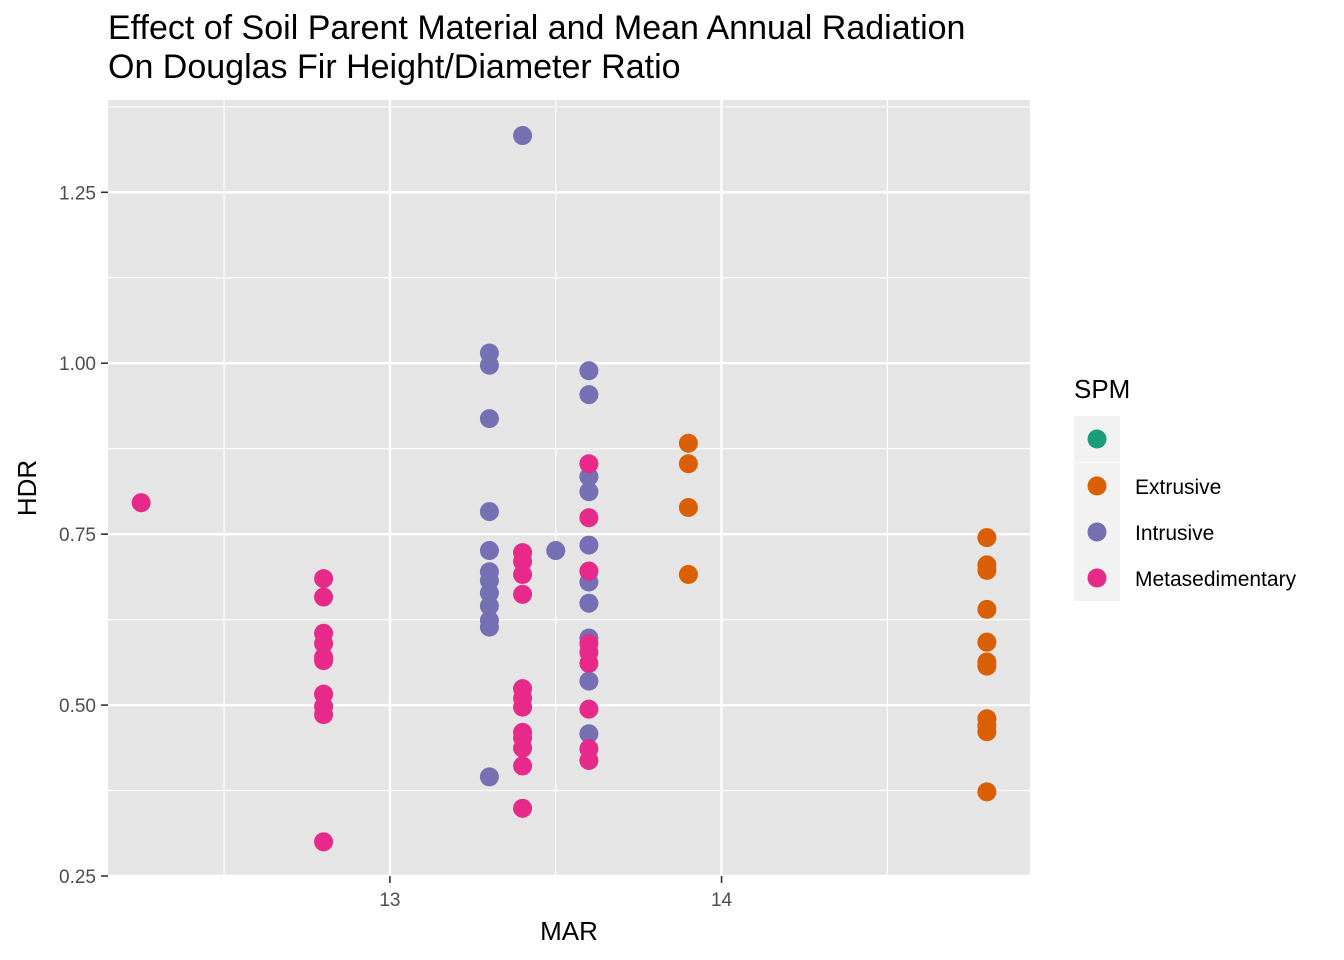  Describe the element at coordinates (1216, 579) in the screenshot. I see `legend-label: Metasedimentary` at that location.